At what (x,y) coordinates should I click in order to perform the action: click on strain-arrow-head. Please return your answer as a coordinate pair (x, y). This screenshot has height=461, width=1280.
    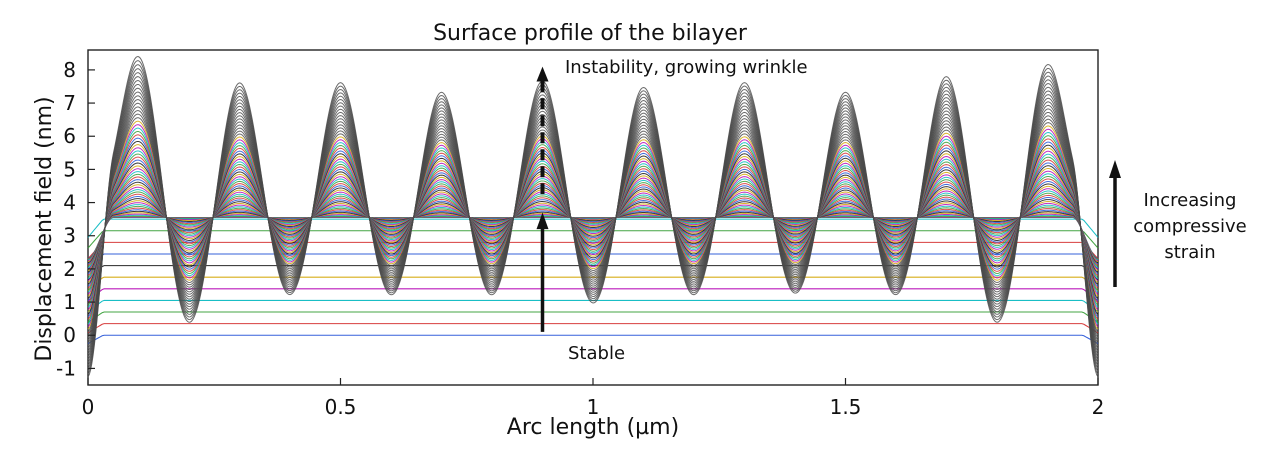
    Looking at the image, I should click on (1115, 169).